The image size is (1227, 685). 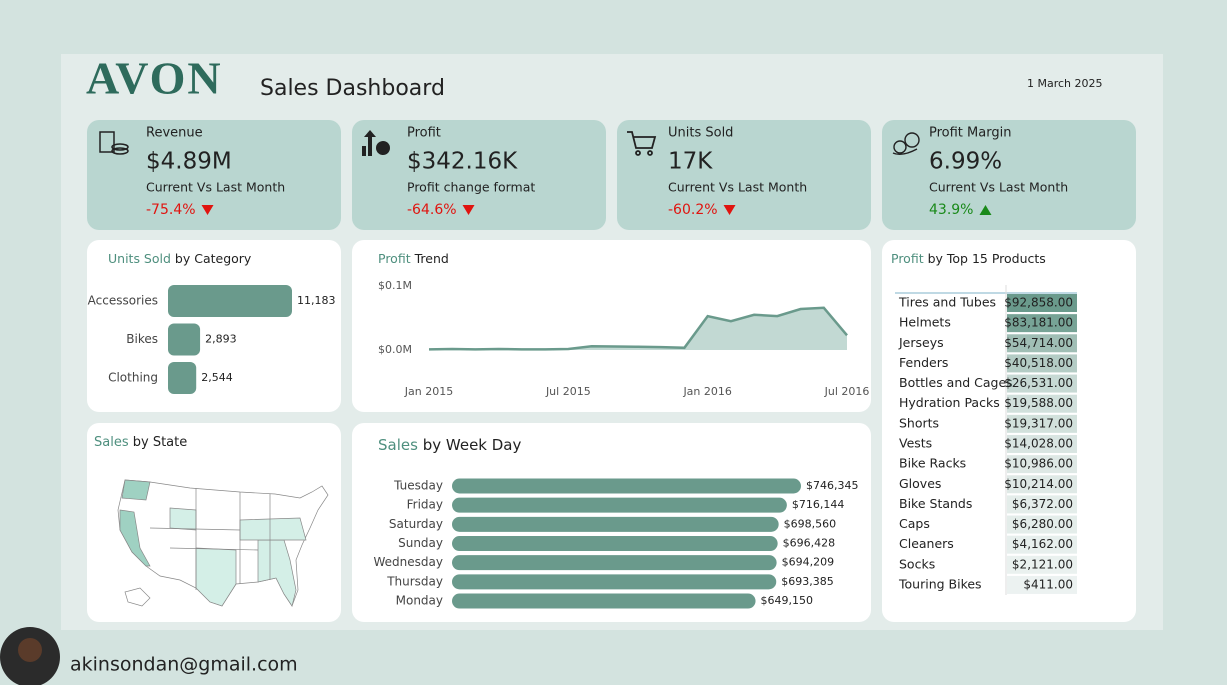 I want to click on cell-value: $4,162.00, so click(x=1042, y=544).